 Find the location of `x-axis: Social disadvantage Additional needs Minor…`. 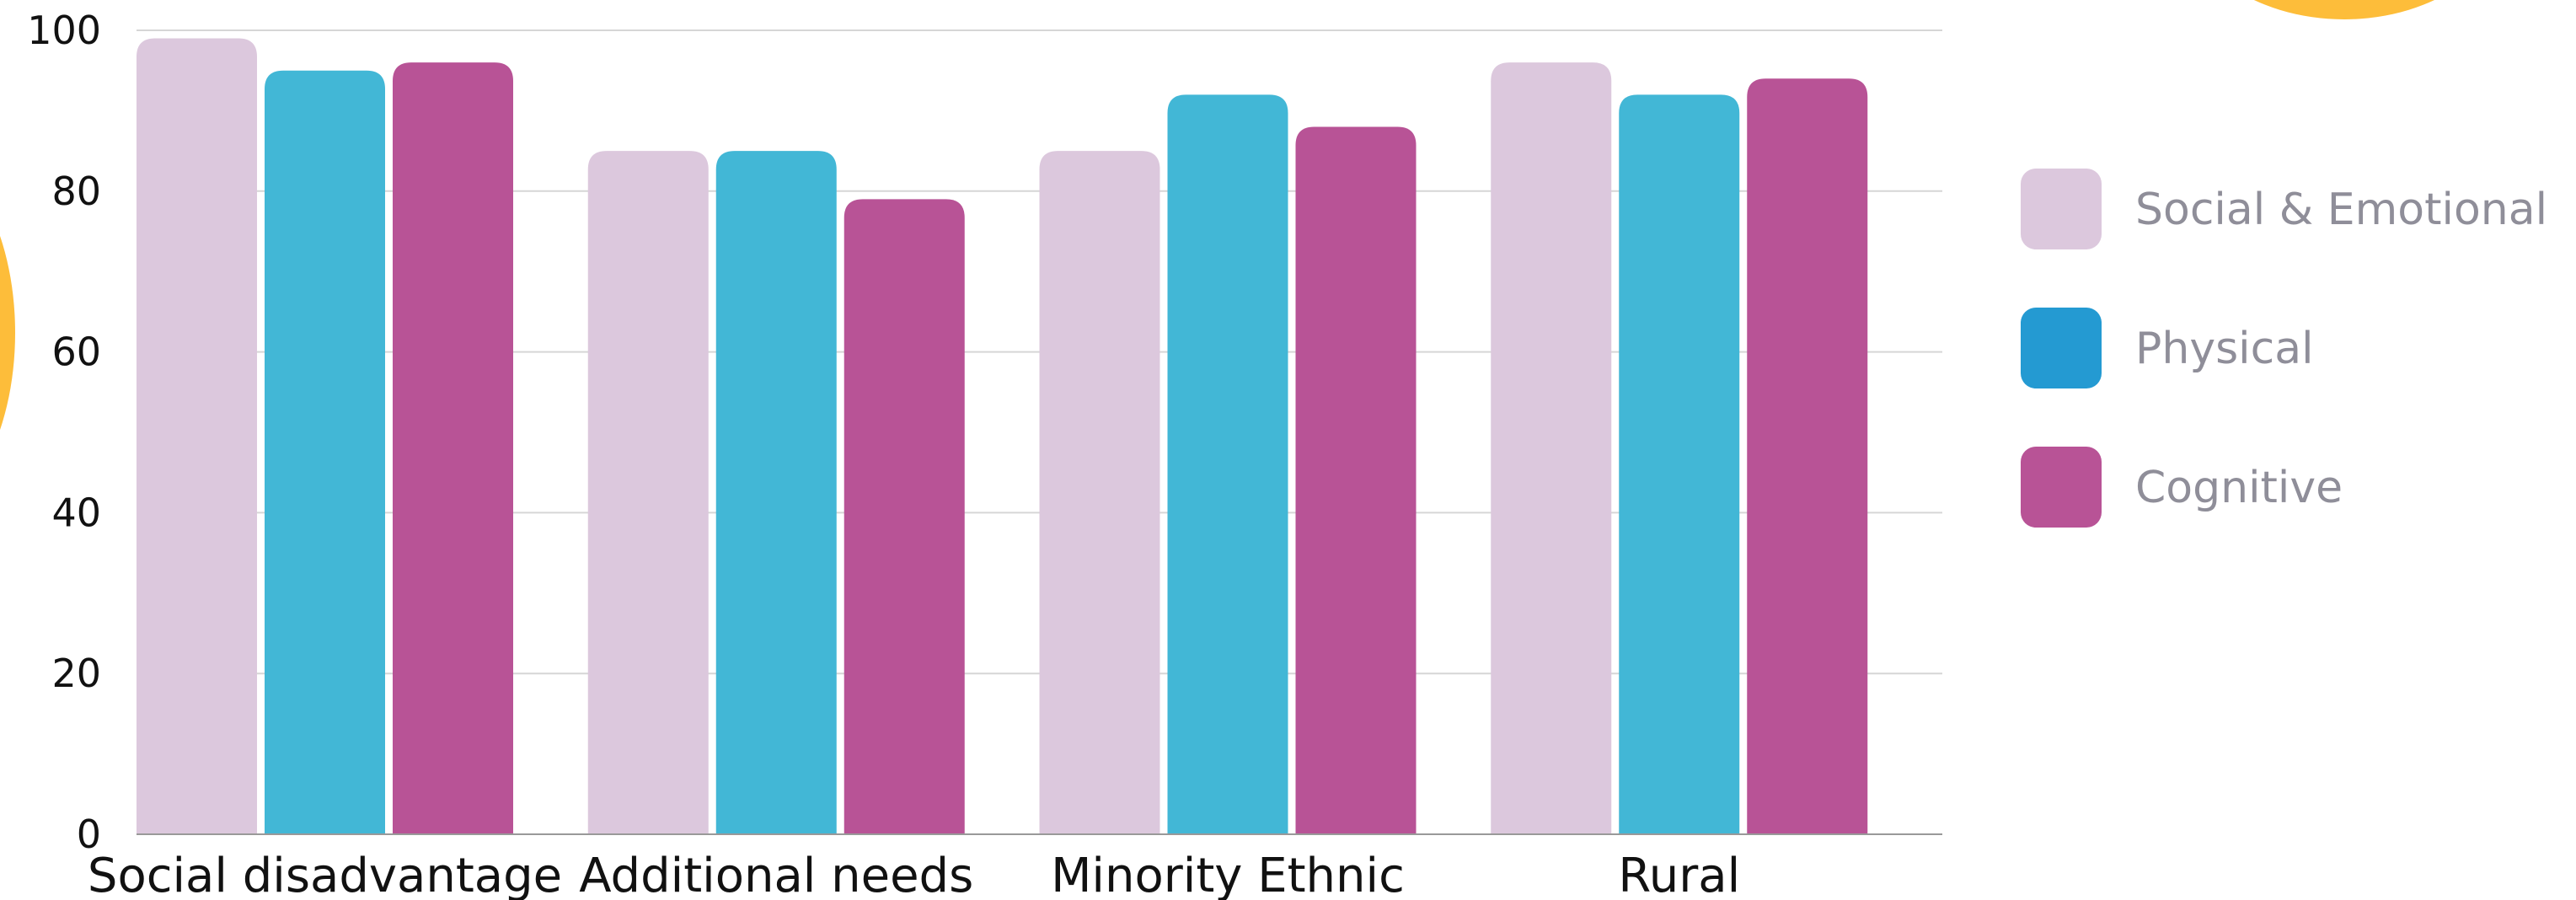

x-axis: Social disadvantage Additional needs Minor… is located at coordinates (1015, 866).